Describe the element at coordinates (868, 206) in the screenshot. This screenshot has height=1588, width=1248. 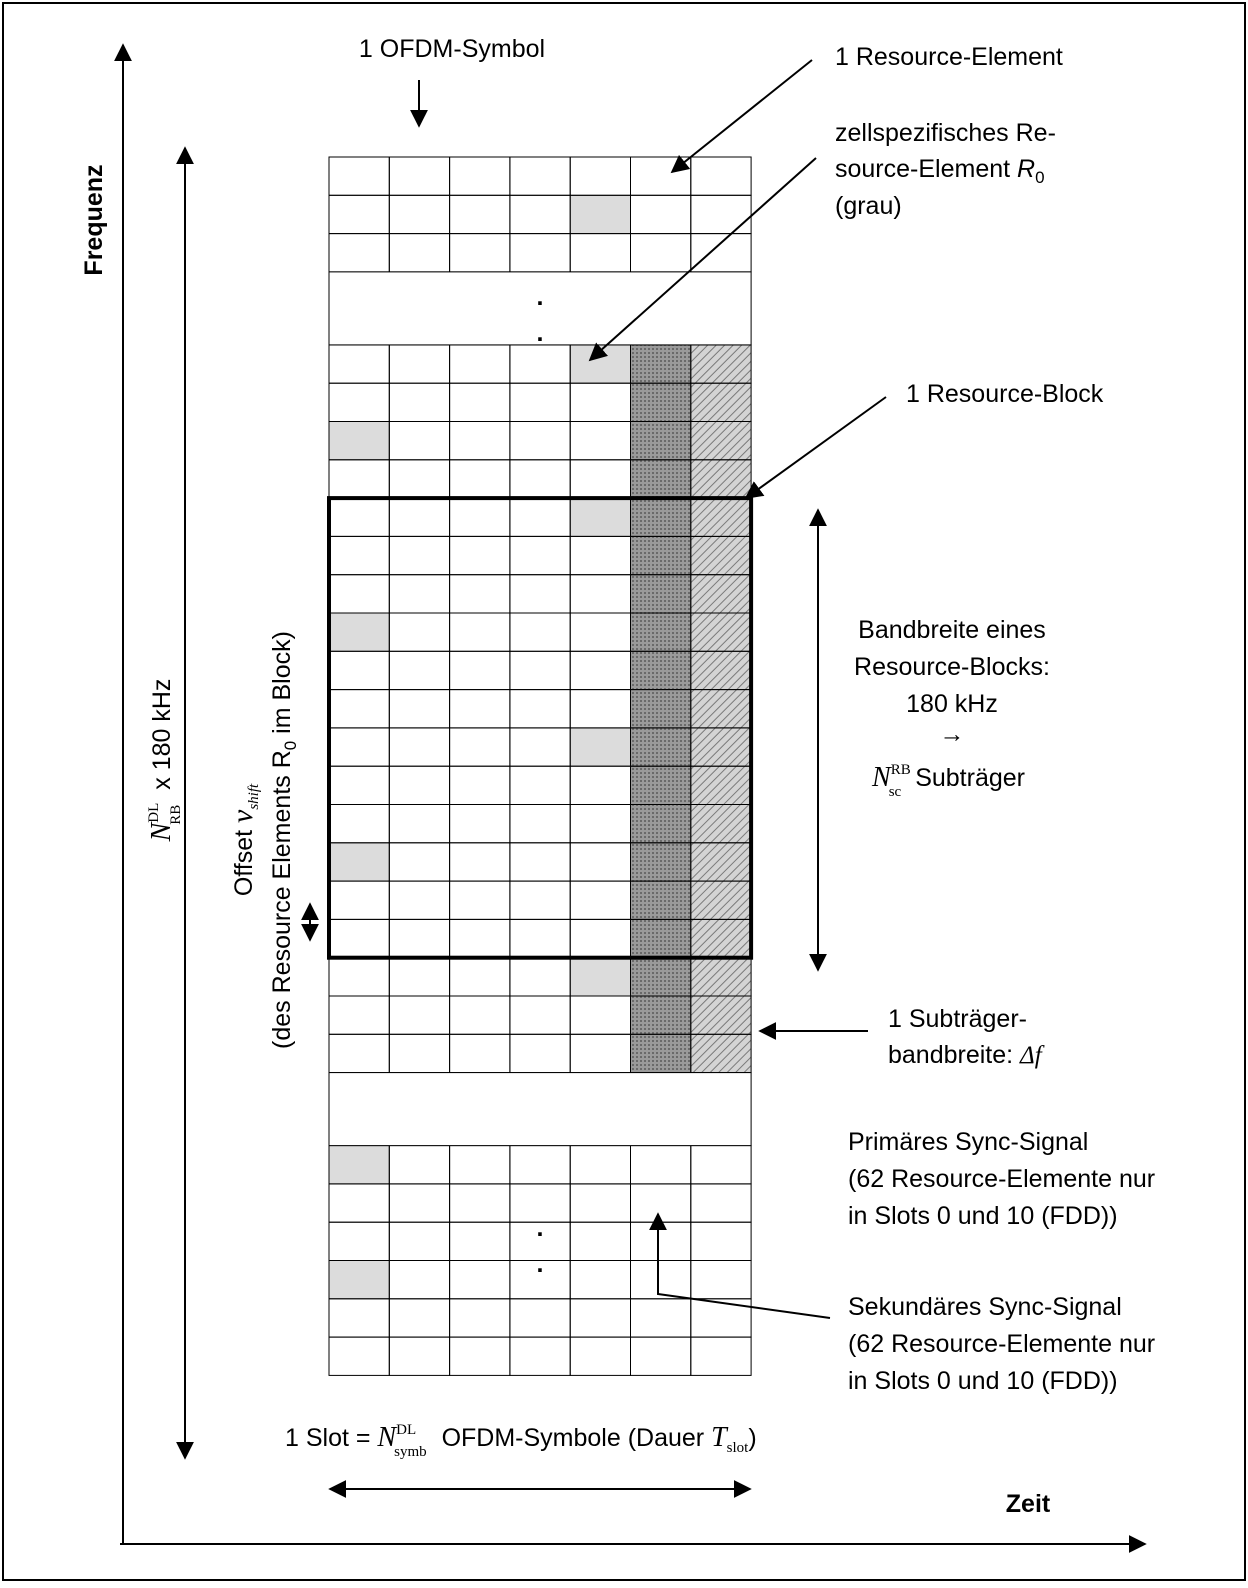
I see `cell-specific-line3: (grau)` at that location.